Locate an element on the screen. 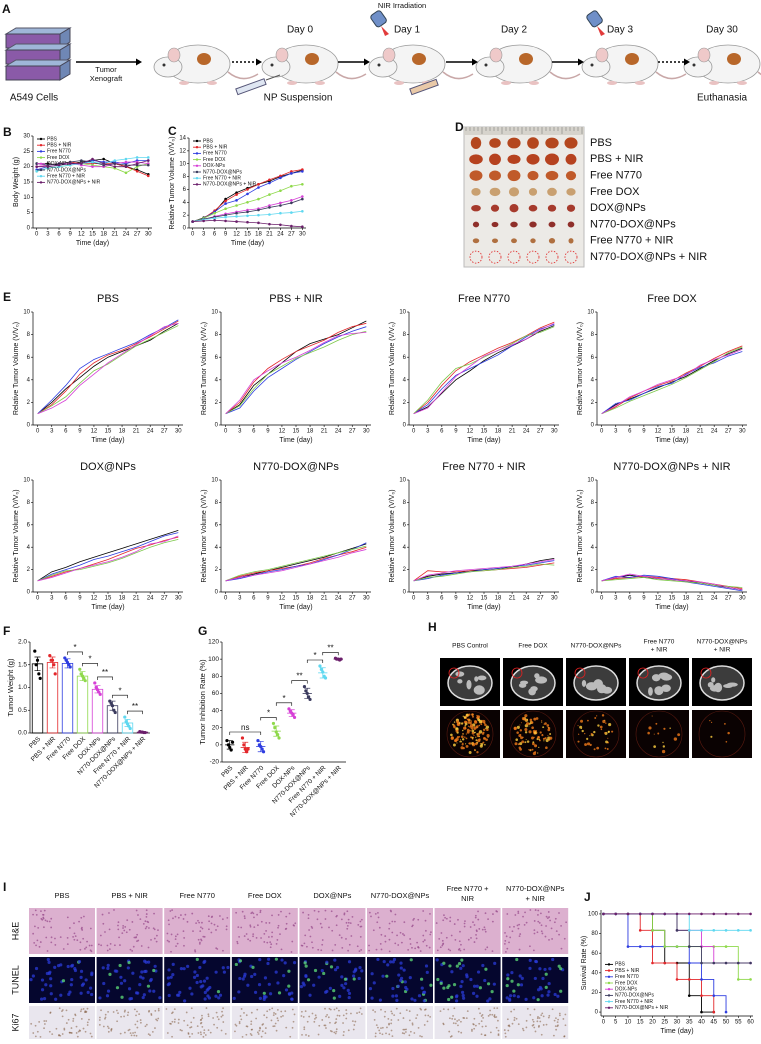  y-tick-label: 2 is located at coordinates (405, 403).